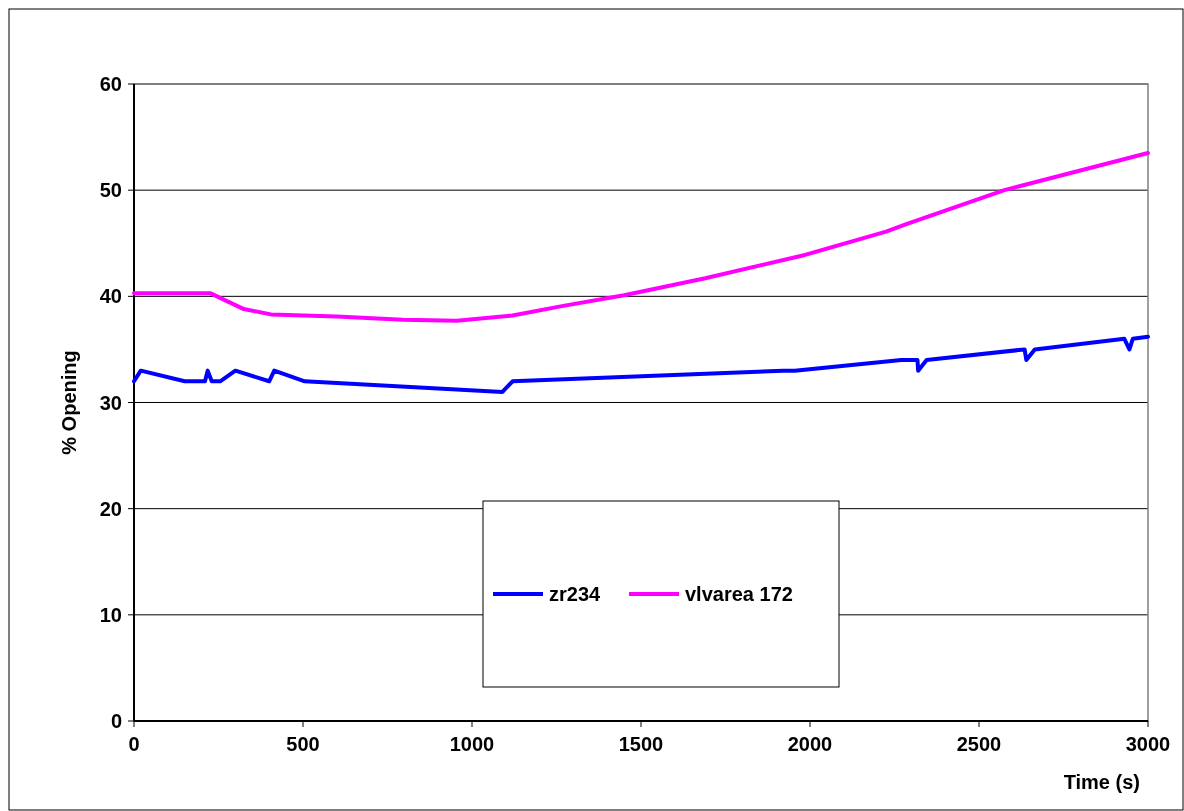  I want to click on x-axis-title: Time (s), so click(1101, 782).